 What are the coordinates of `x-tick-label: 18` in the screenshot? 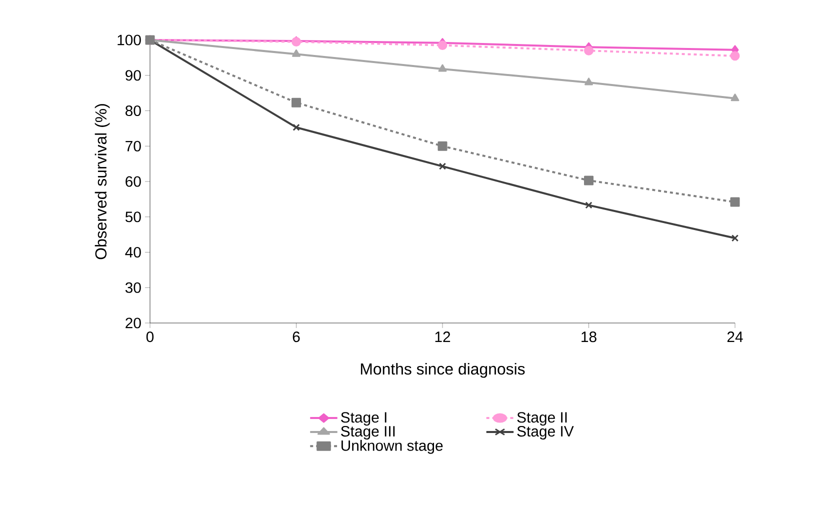 It's located at (589, 337).